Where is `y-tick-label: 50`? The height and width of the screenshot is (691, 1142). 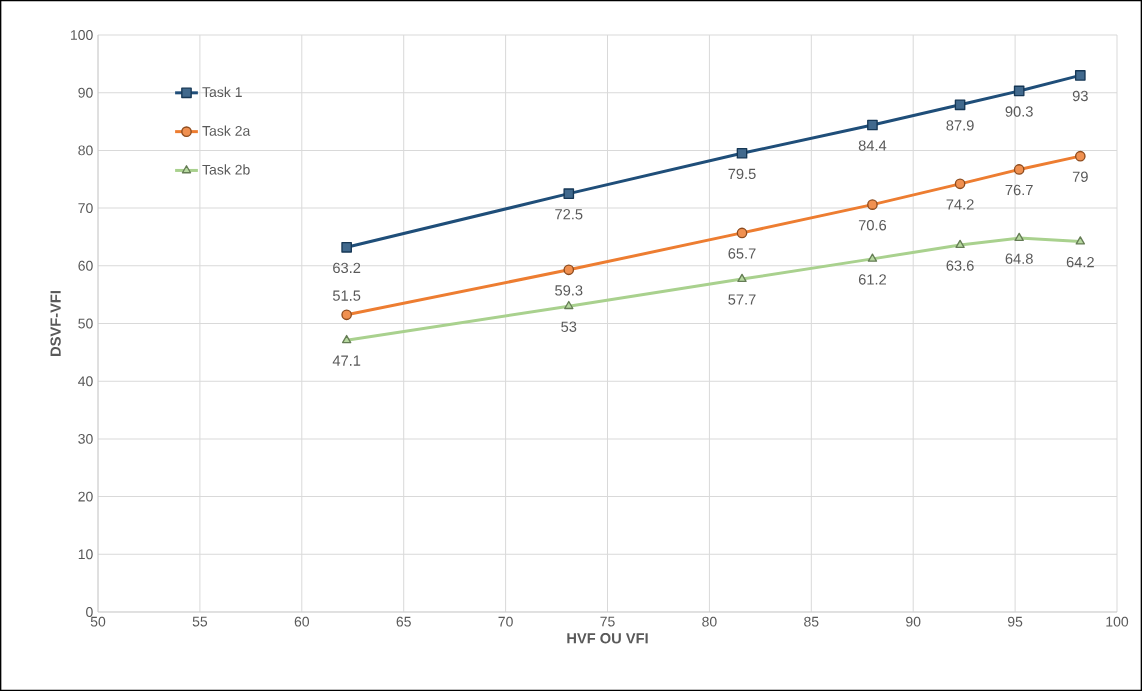
y-tick-label: 50 is located at coordinates (85, 323).